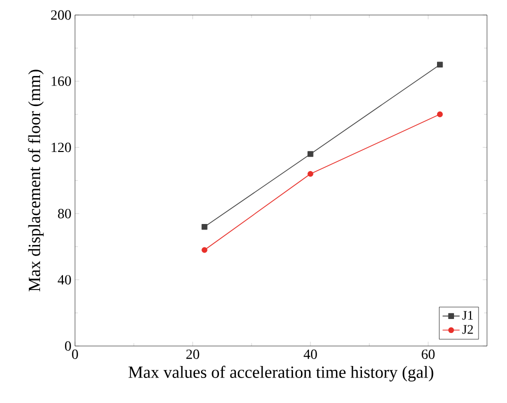 This screenshot has width=507, height=403. What do you see at coordinates (68, 346) in the screenshot?
I see `y-tick-label: 0` at bounding box center [68, 346].